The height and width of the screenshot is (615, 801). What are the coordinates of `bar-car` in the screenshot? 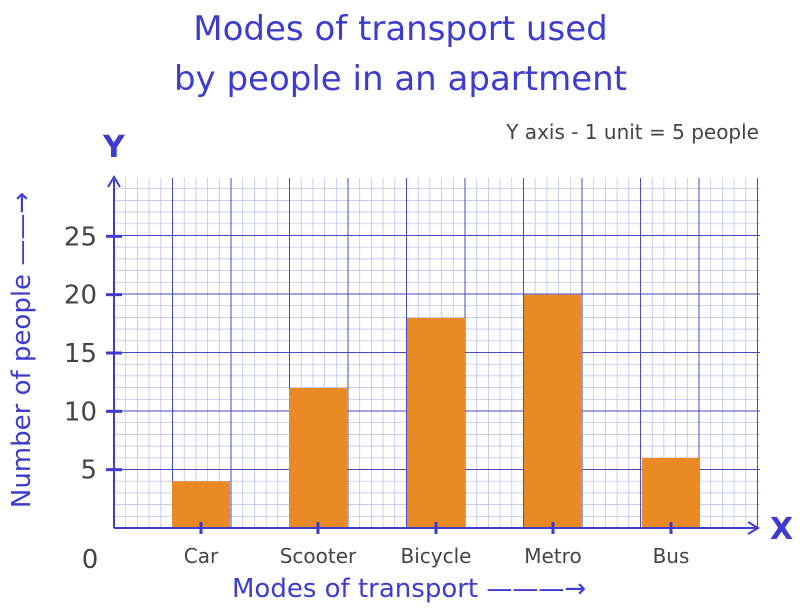 It's located at (201, 504).